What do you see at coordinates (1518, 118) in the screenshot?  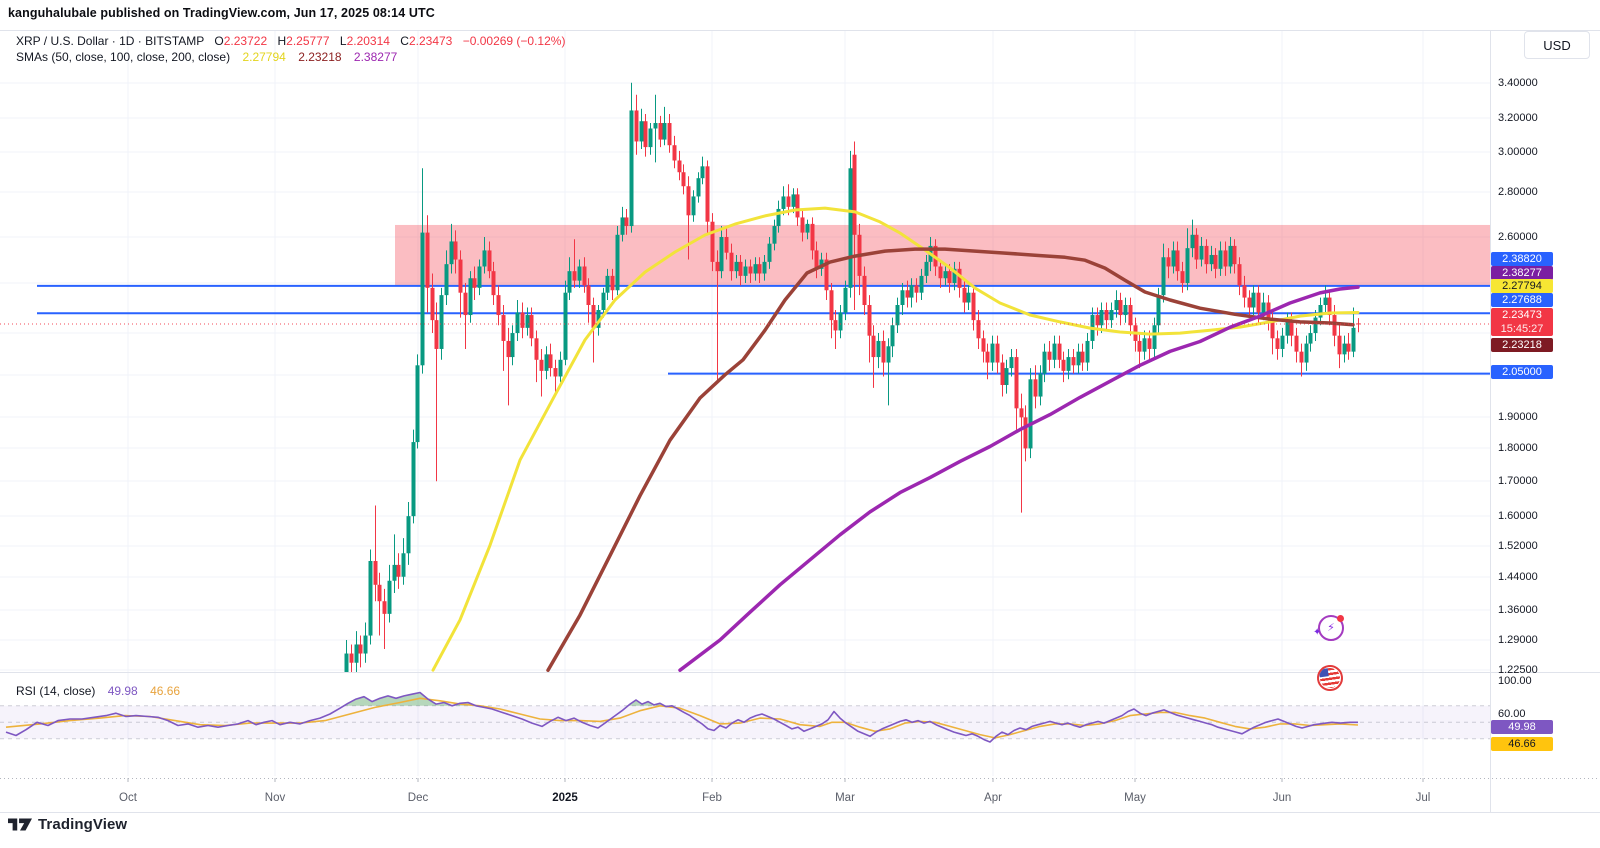 I see `price-tick-label: 3.20000` at bounding box center [1518, 118].